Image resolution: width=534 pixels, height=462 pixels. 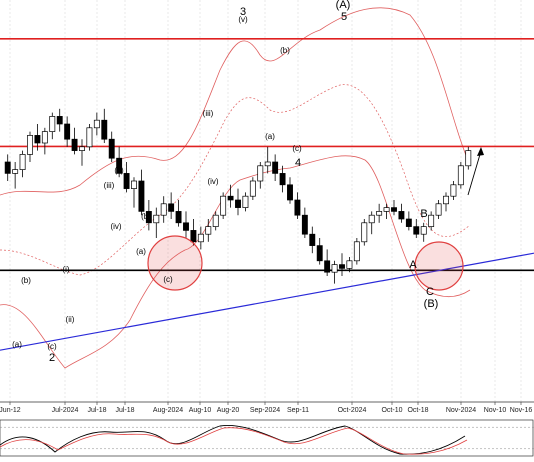 What do you see at coordinates (52, 346) in the screenshot?
I see `wave-label-3: (c)` at bounding box center [52, 346].